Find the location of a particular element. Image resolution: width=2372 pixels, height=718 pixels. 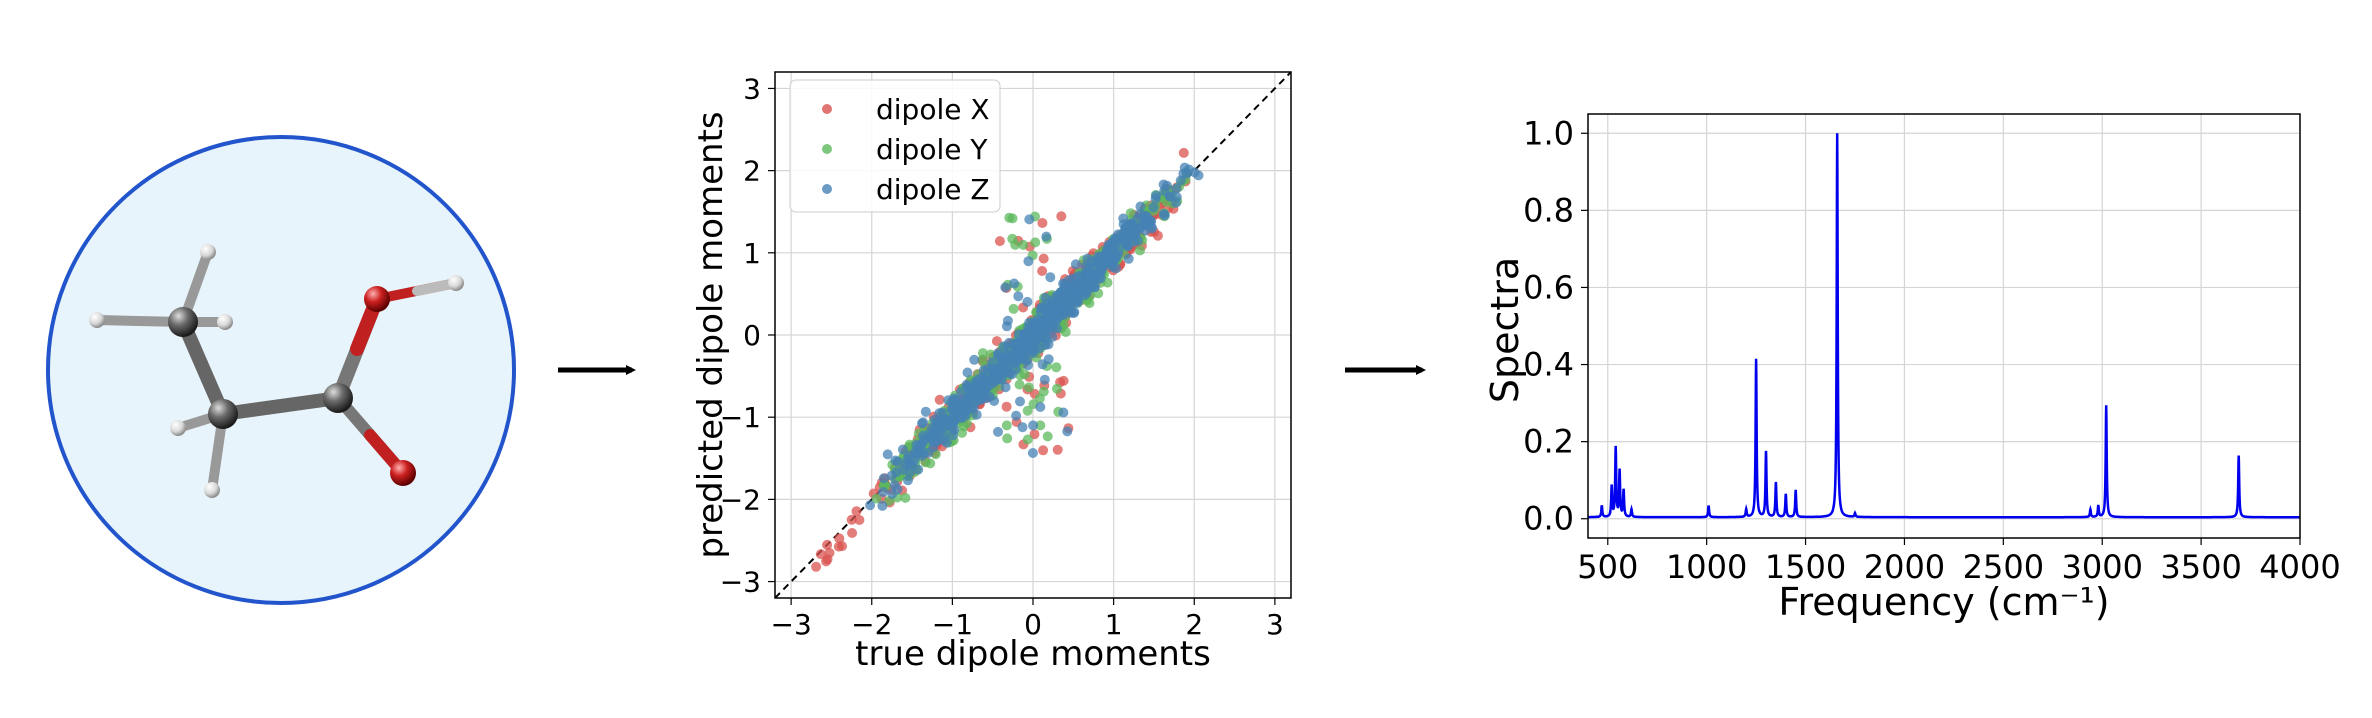

scatter-ytick-label: 2 is located at coordinates (752, 171).